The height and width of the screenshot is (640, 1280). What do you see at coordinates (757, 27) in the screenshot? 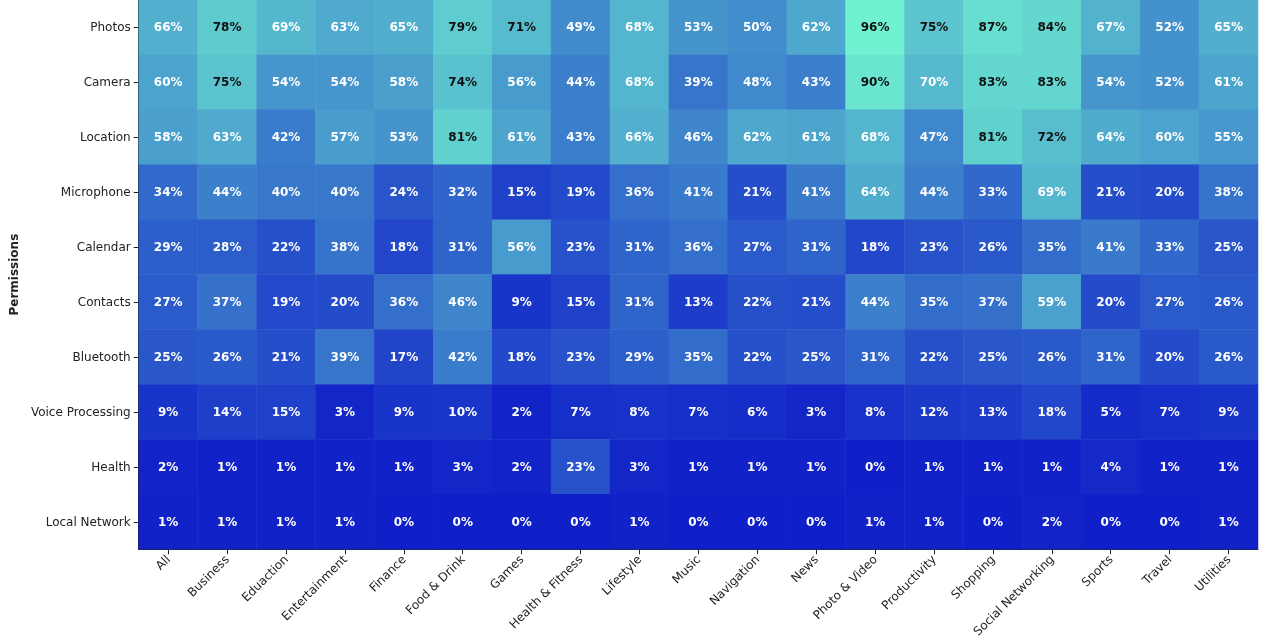
I see `data-label: 50%` at bounding box center [757, 27].